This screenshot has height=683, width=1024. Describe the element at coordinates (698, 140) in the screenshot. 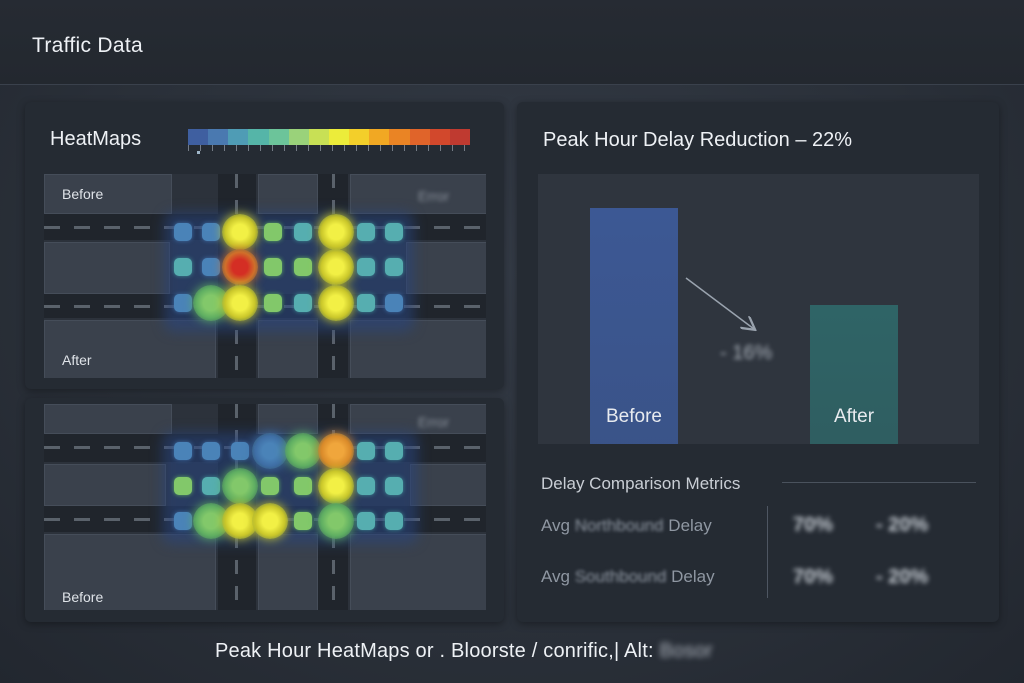

I see `delay-title: Peak Hour Delay Reduction – 22%` at that location.